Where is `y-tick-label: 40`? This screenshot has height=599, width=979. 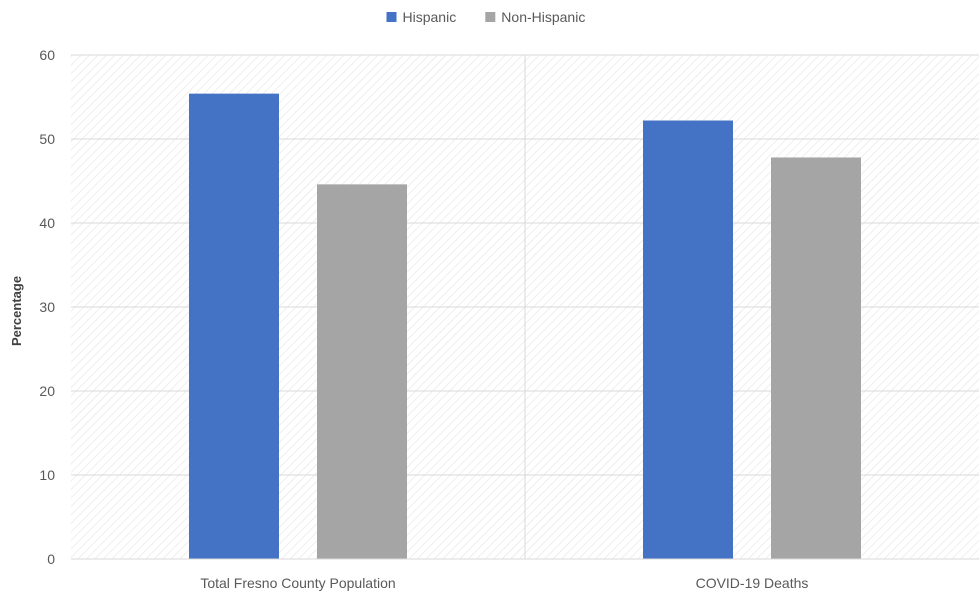 y-tick-label: 40 is located at coordinates (47, 223).